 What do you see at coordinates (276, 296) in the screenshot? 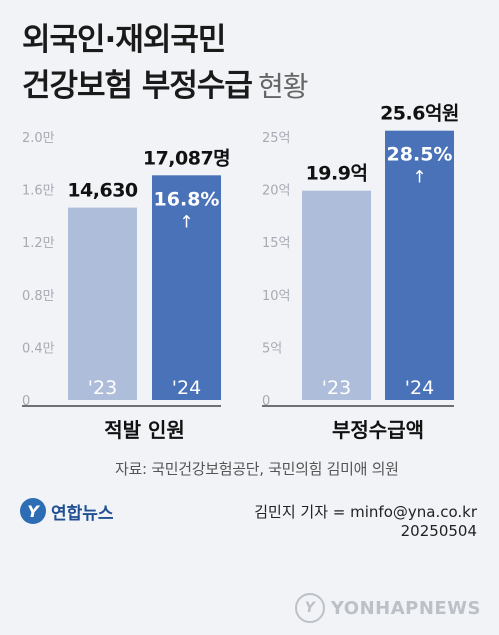
I see `y-tick-label: 10억` at bounding box center [276, 296].